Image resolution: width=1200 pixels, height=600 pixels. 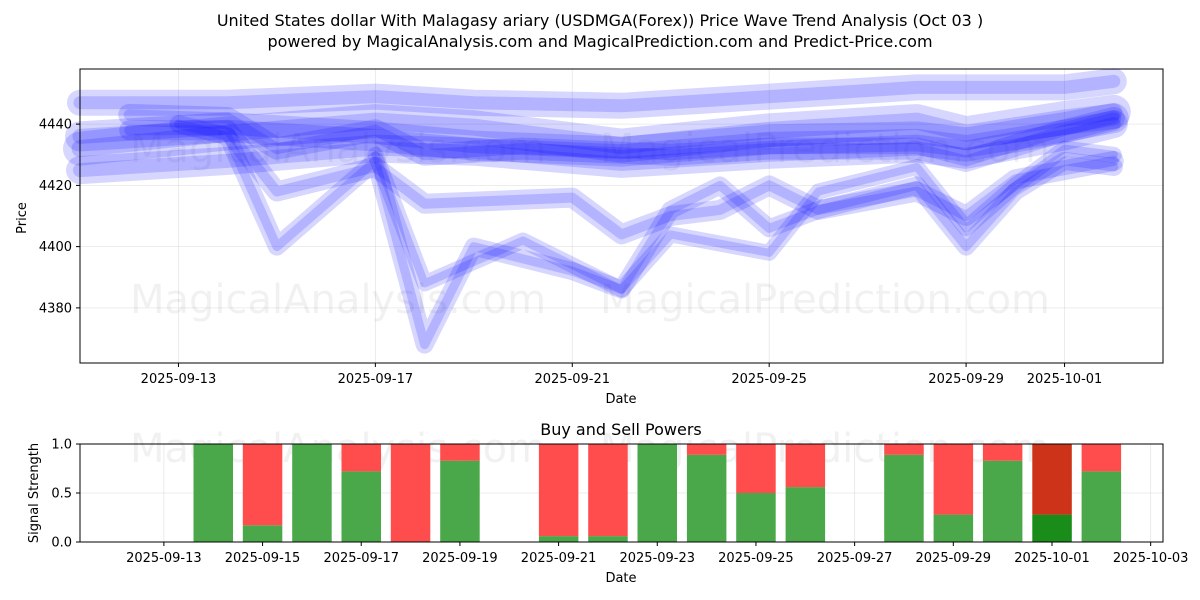 What do you see at coordinates (966, 379) in the screenshot?
I see `price-x-tick-label: 2025-09-29` at bounding box center [966, 379].